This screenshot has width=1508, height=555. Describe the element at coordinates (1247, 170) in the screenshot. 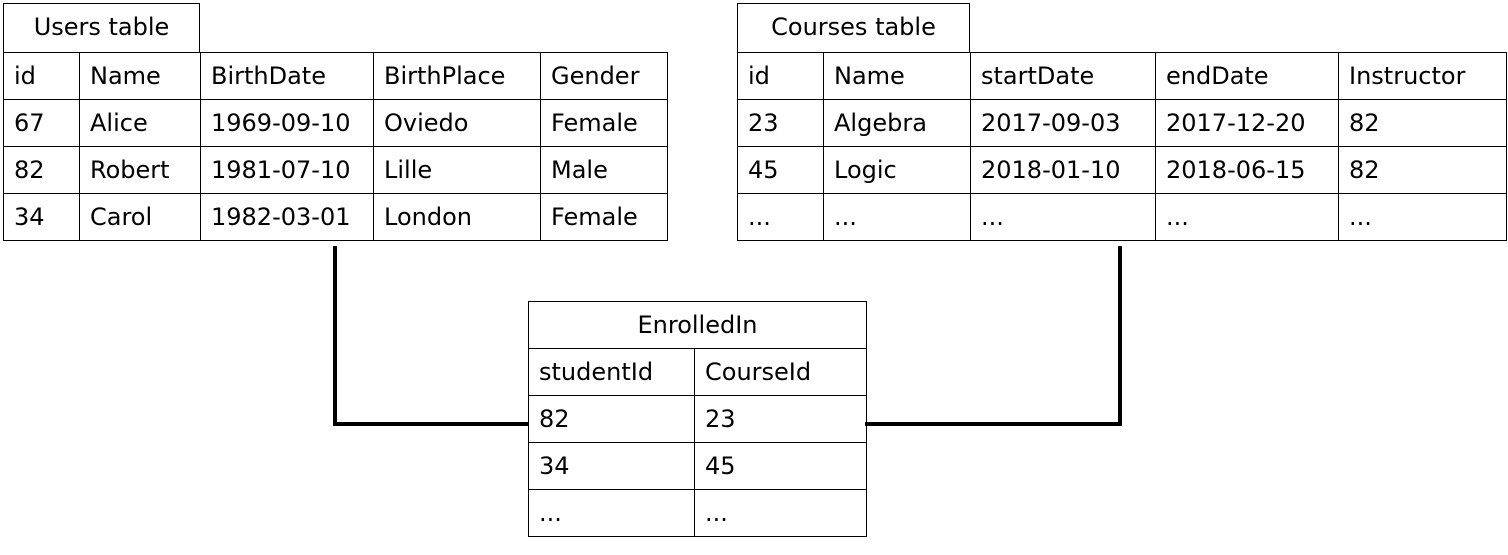

I see `table-cell: 2018-06-15` at that location.